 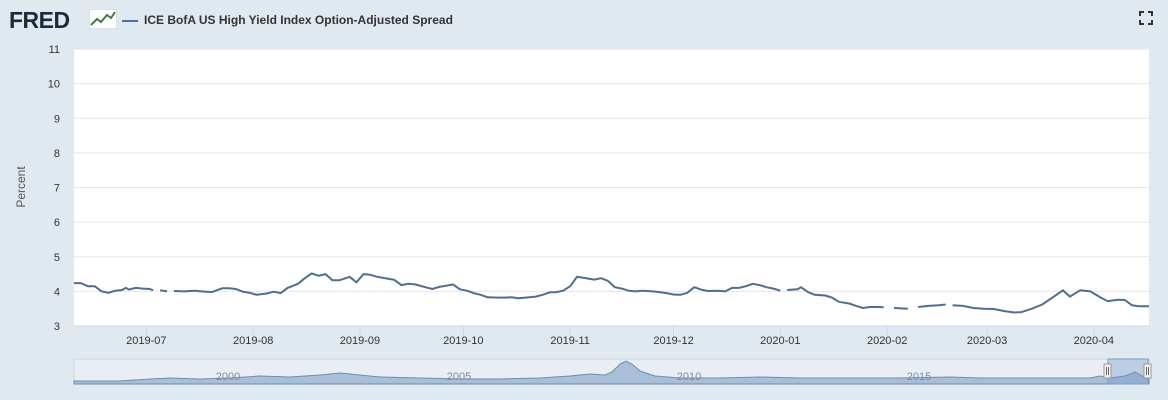 What do you see at coordinates (780, 341) in the screenshot?
I see `x-tick-label: 2020-01` at bounding box center [780, 341].